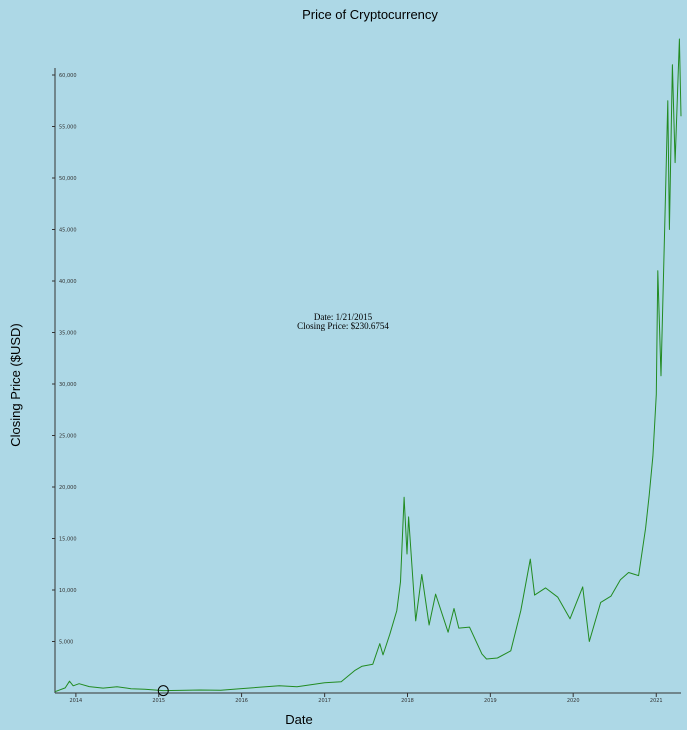 Image resolution: width=687 pixels, height=730 pixels. Describe the element at coordinates (68, 76) in the screenshot. I see `y-tick-label: 60,000` at that location.